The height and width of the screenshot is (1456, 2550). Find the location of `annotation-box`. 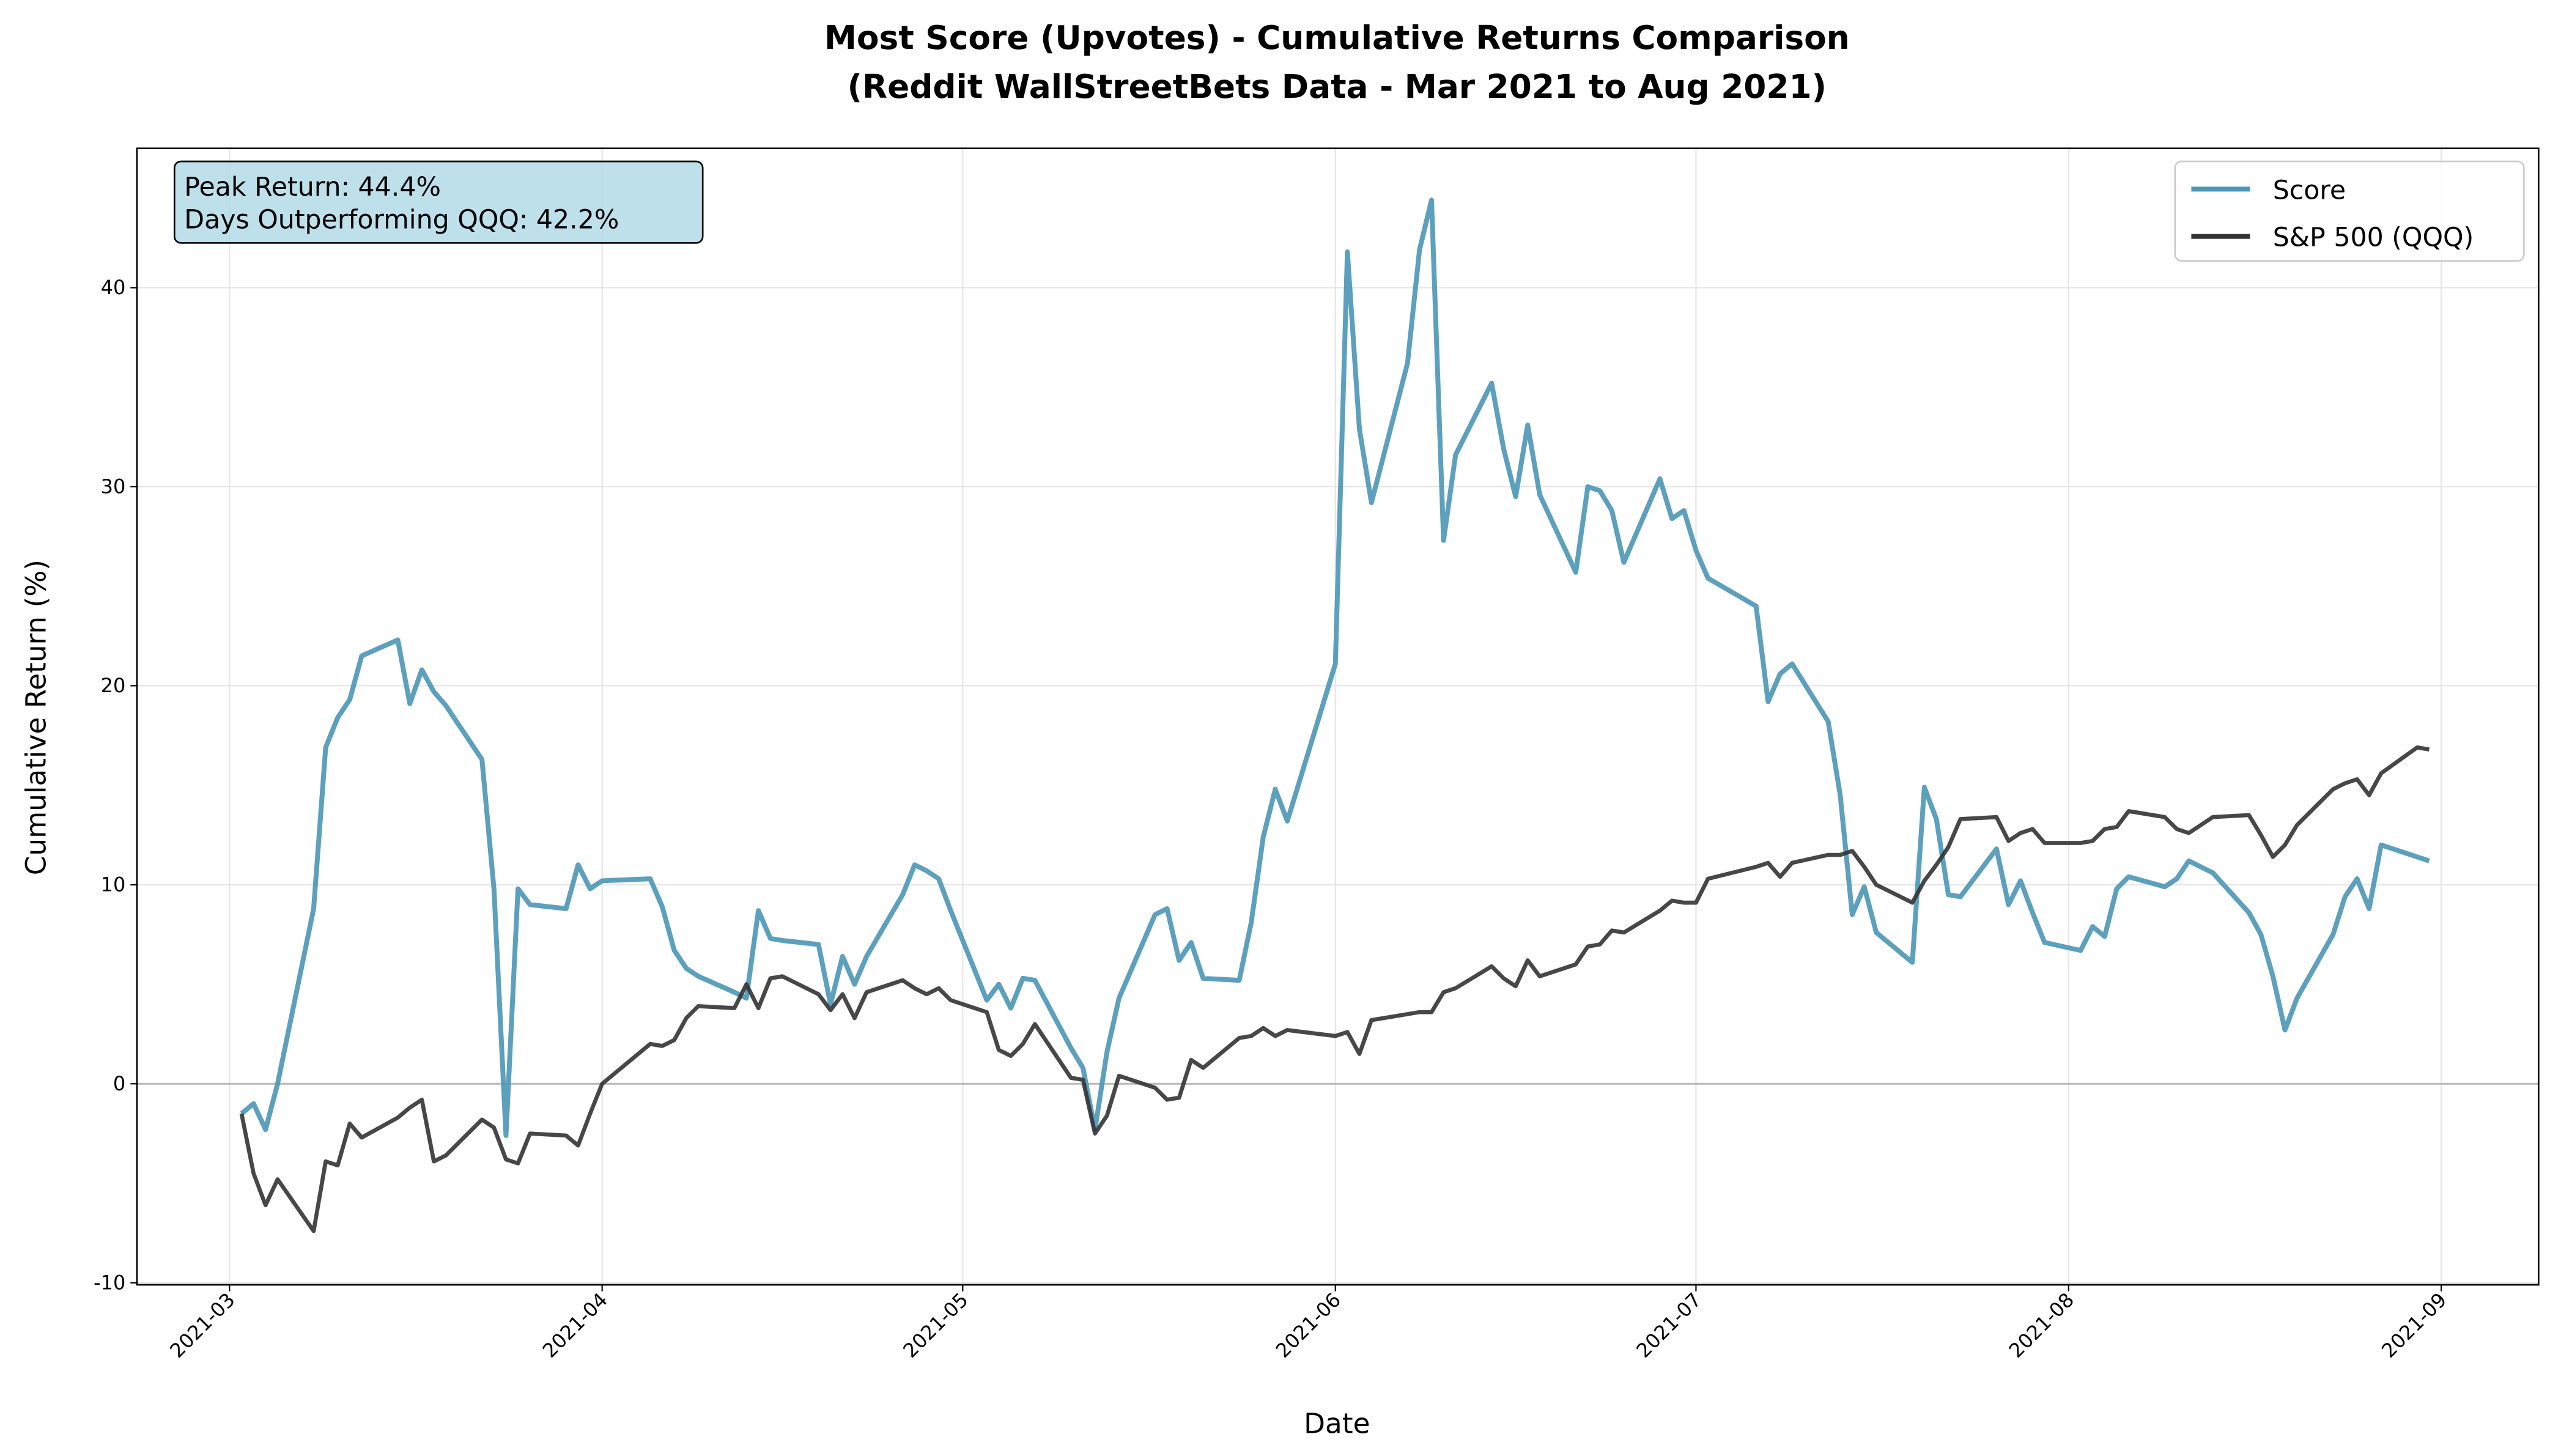

annotation-box is located at coordinates (438, 202).